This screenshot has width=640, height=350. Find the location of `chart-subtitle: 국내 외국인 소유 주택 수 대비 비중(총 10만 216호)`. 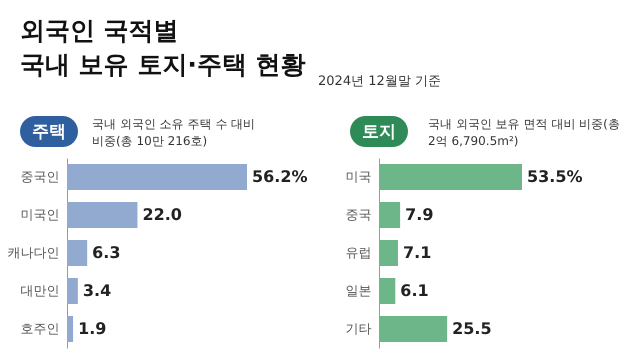

chart-subtitle: 국내 외국인 소유 주택 수 대비 비중(총 10만 216호) is located at coordinates (174, 133).